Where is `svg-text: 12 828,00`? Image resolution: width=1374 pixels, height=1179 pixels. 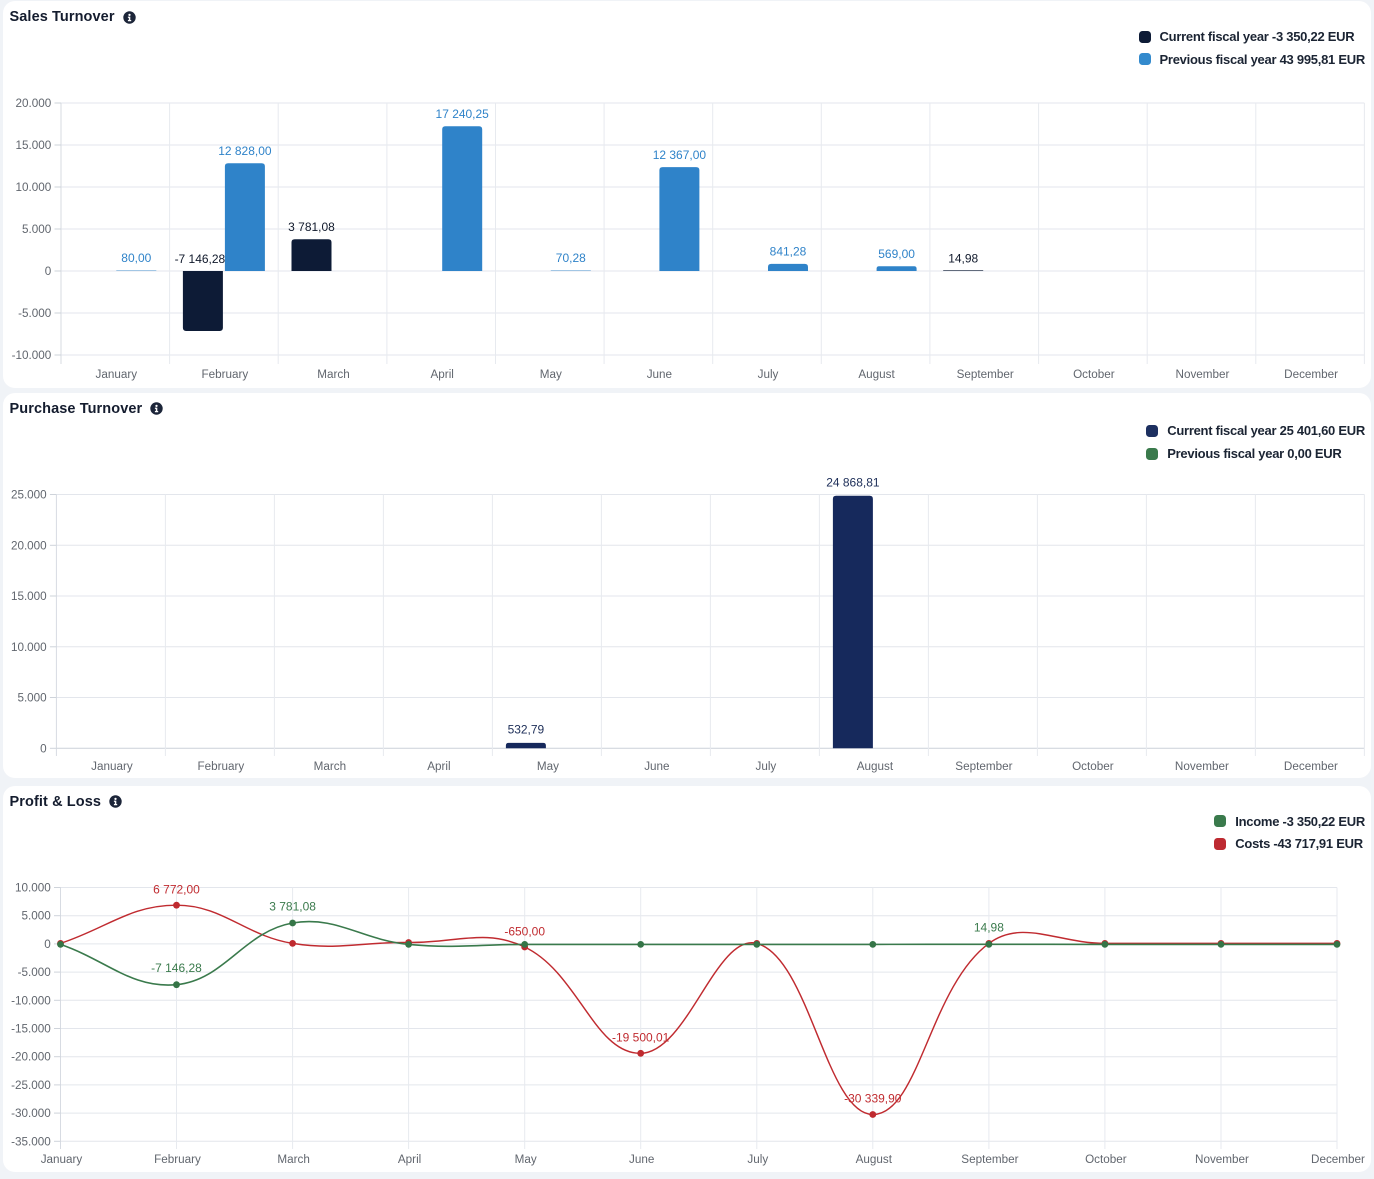
svg-text: 12 828,00 is located at coordinates (245, 151).